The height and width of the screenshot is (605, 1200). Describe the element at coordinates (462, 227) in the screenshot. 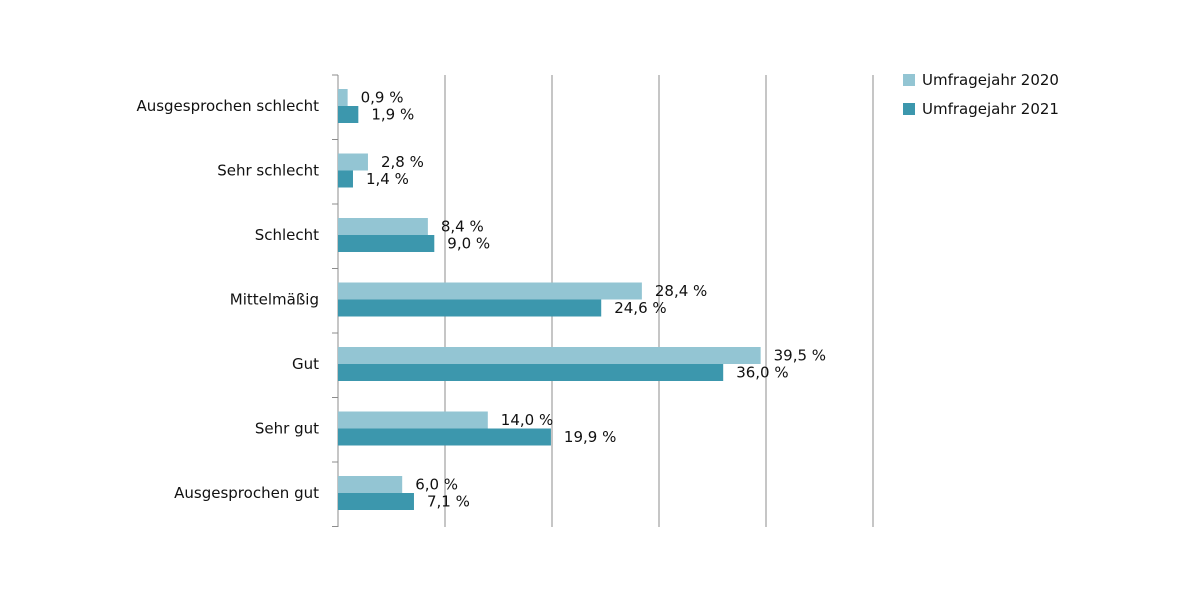

I see `data-label: 8,4 %` at that location.